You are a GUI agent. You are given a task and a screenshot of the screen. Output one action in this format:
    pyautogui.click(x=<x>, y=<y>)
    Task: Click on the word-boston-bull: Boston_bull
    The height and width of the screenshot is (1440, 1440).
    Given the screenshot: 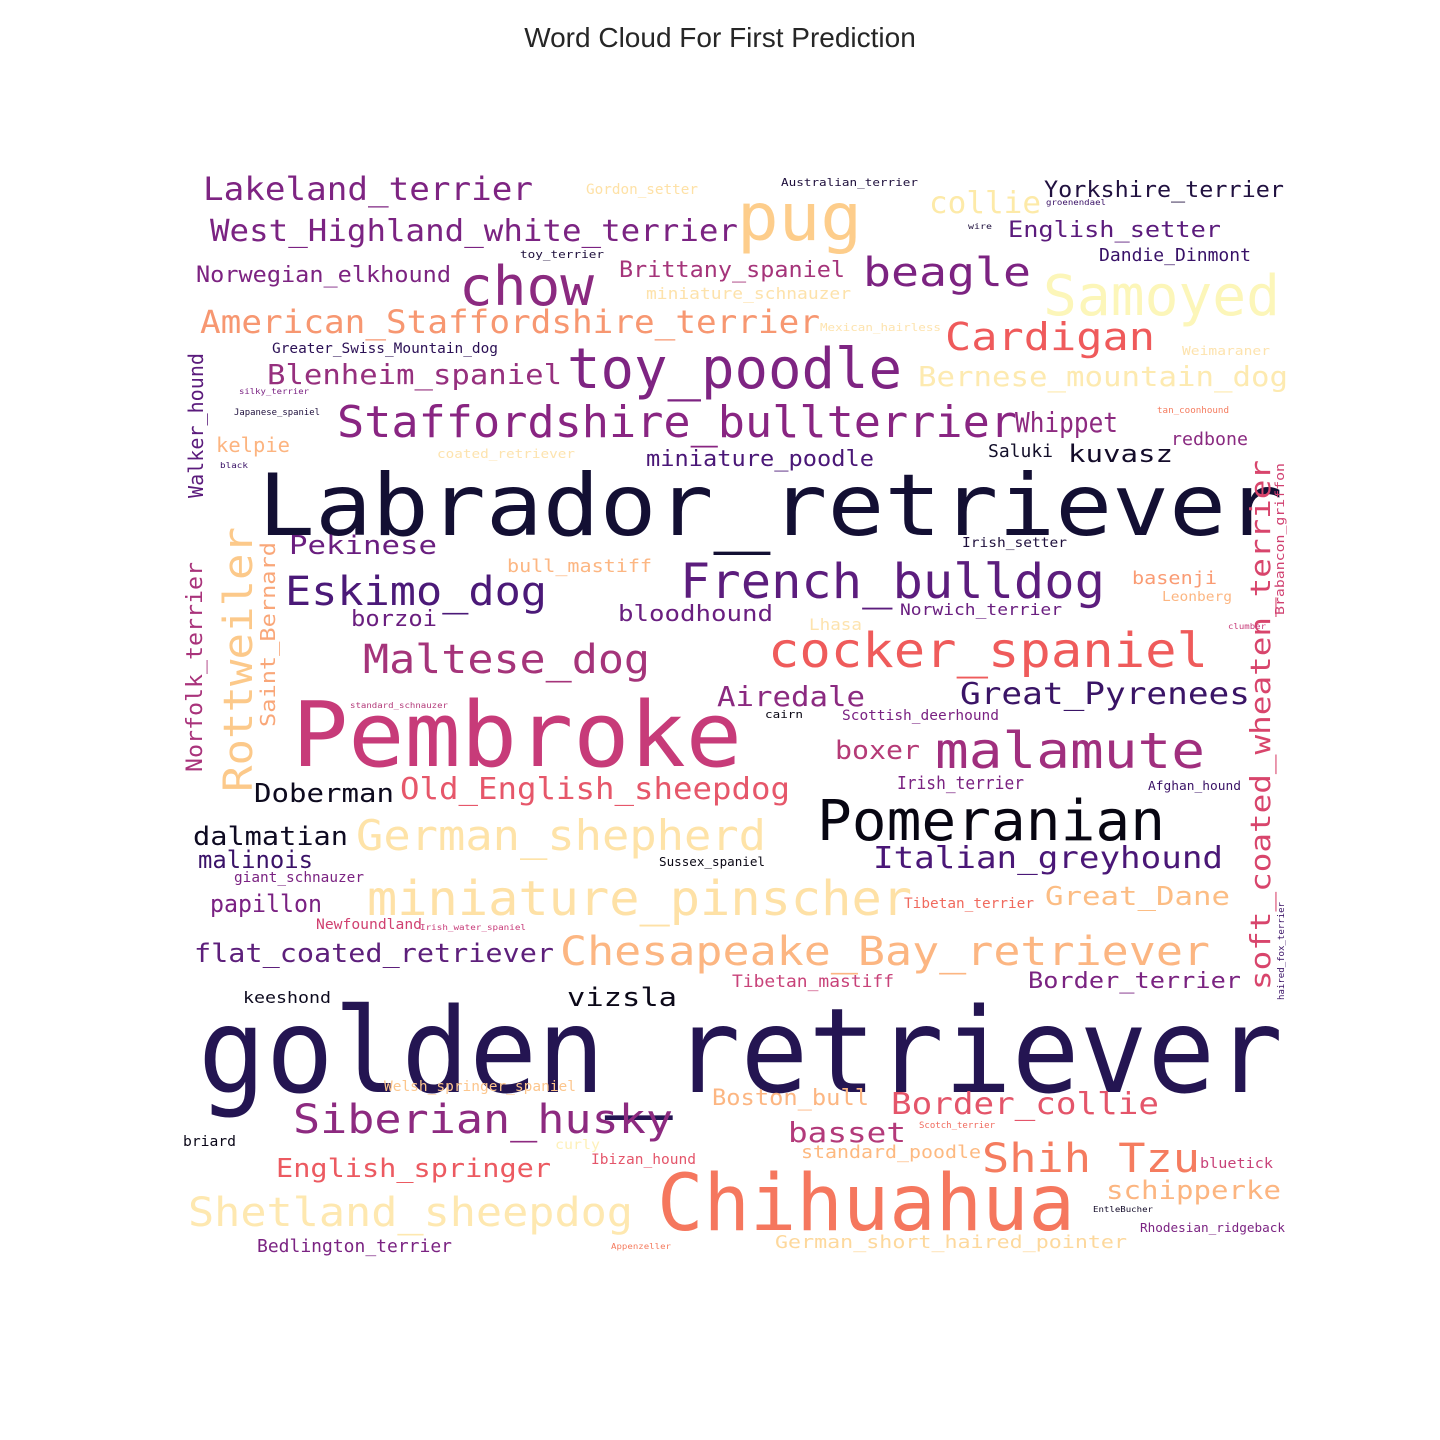 What is the action you would take?
    pyautogui.click(x=790, y=1098)
    